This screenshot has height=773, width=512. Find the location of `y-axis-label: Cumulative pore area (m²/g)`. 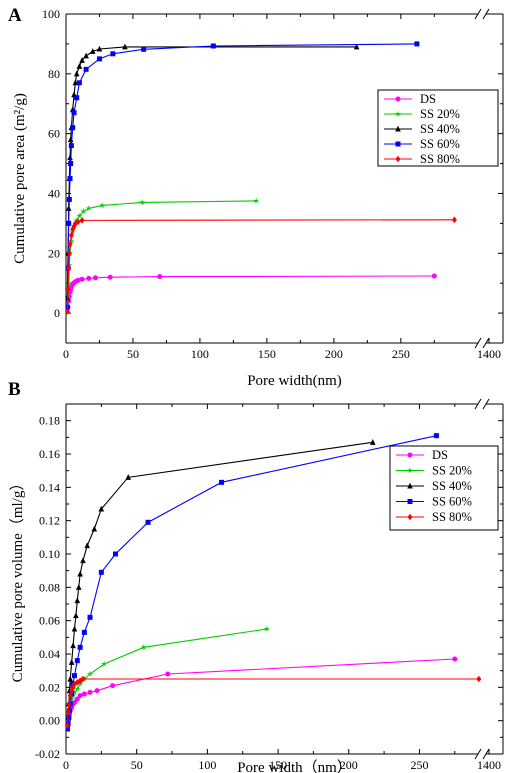

y-axis-label: Cumulative pore area (m²/g) is located at coordinates (20, 178).